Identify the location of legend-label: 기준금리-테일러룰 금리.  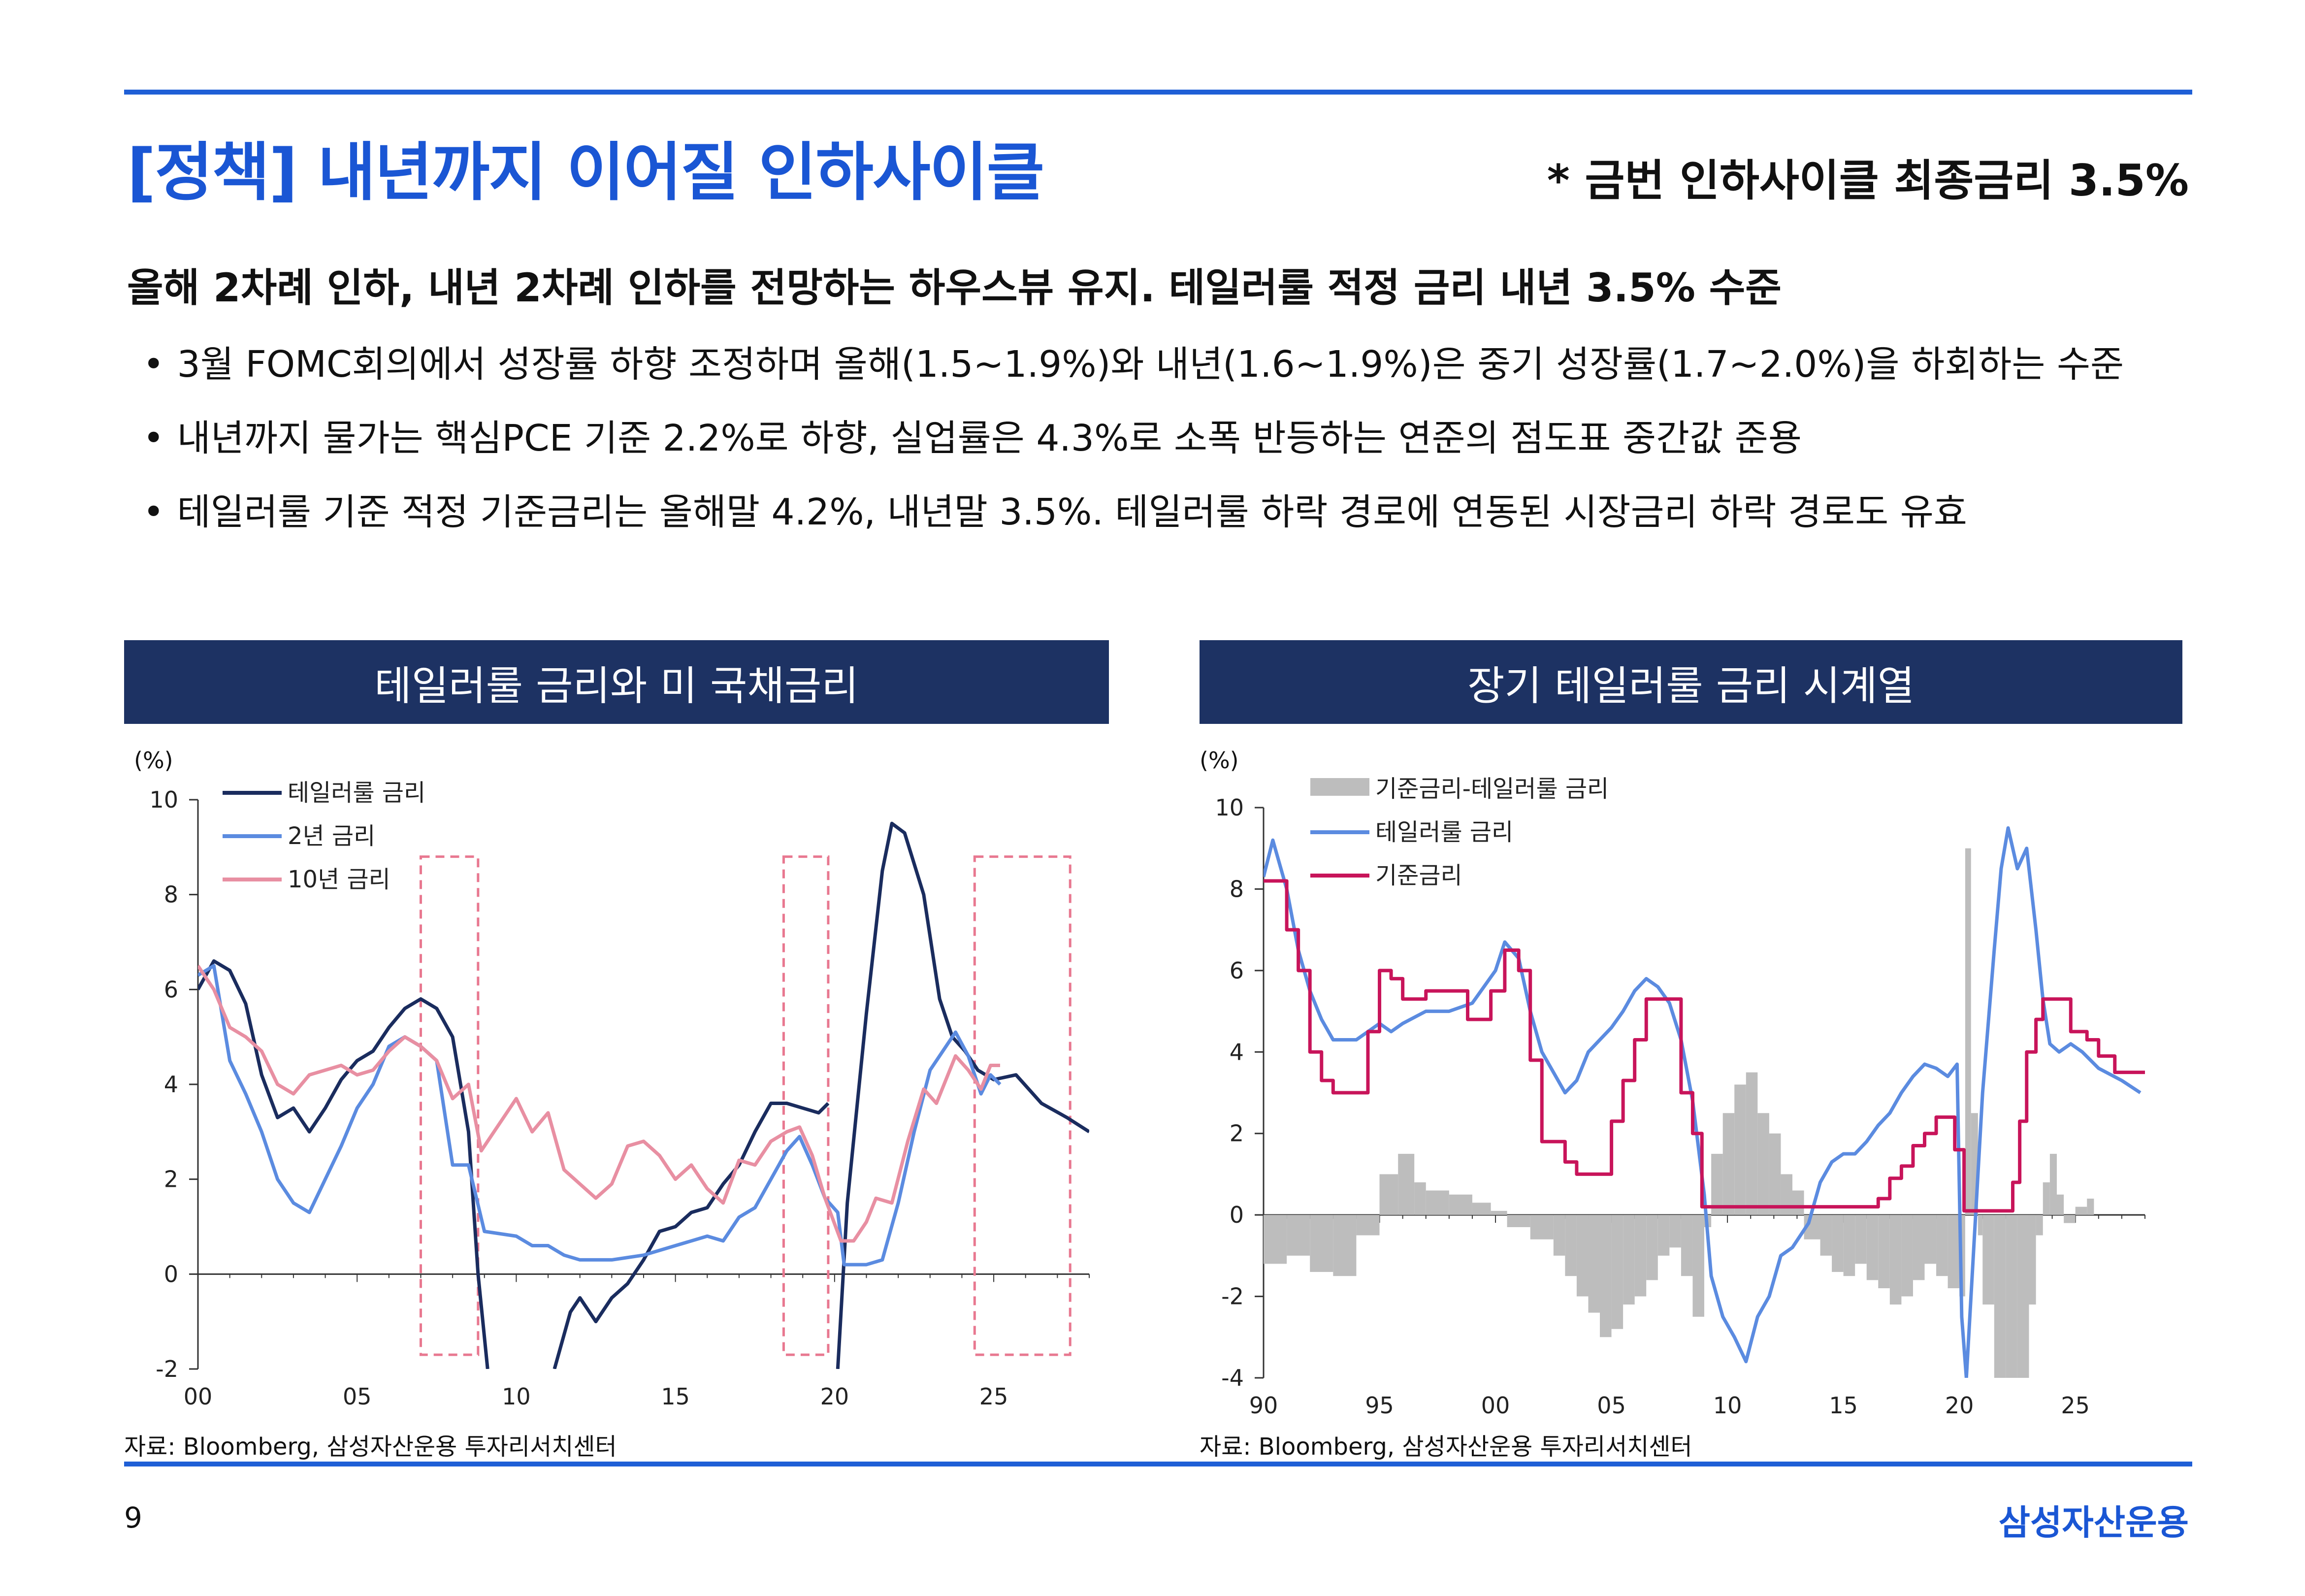
(1492, 789).